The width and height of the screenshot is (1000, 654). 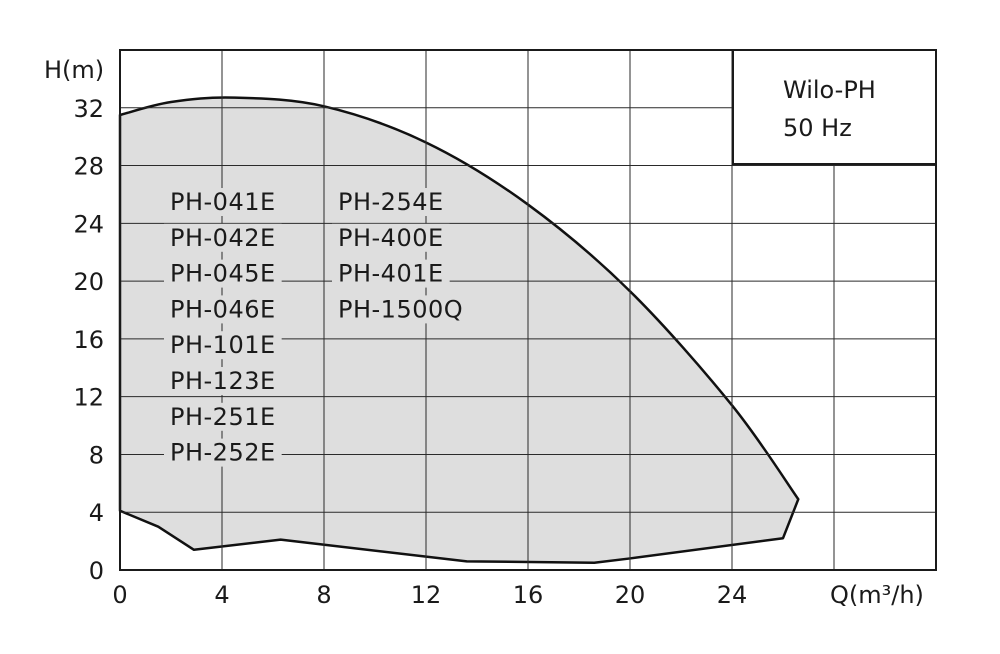 I want to click on y-axis-ticks: 0 4 8 12 16 20 24 28 32, so click(x=88, y=340).